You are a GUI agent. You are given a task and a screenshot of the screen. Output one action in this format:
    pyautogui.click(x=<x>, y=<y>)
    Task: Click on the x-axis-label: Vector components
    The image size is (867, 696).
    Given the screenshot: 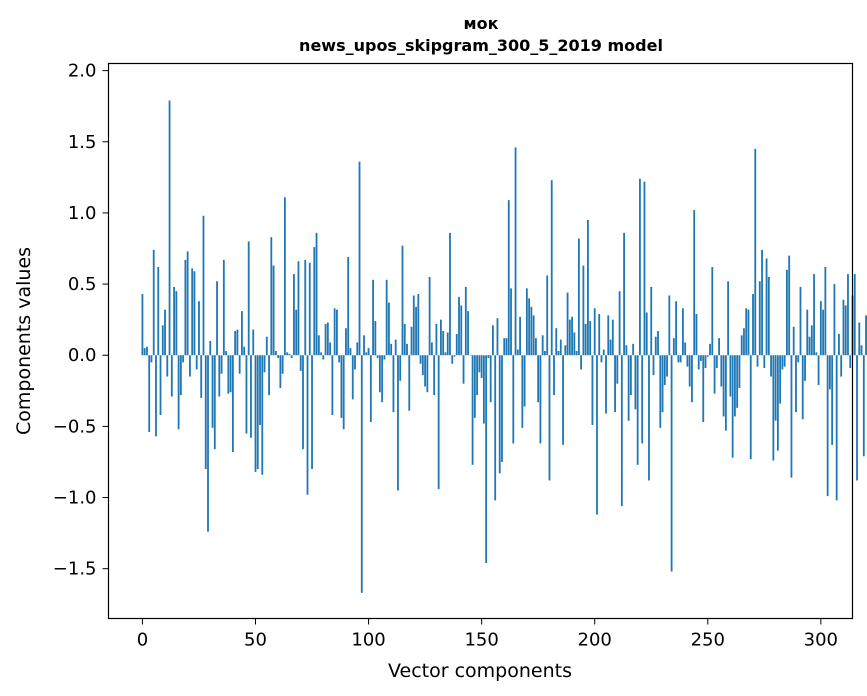 What is the action you would take?
    pyautogui.click(x=480, y=671)
    